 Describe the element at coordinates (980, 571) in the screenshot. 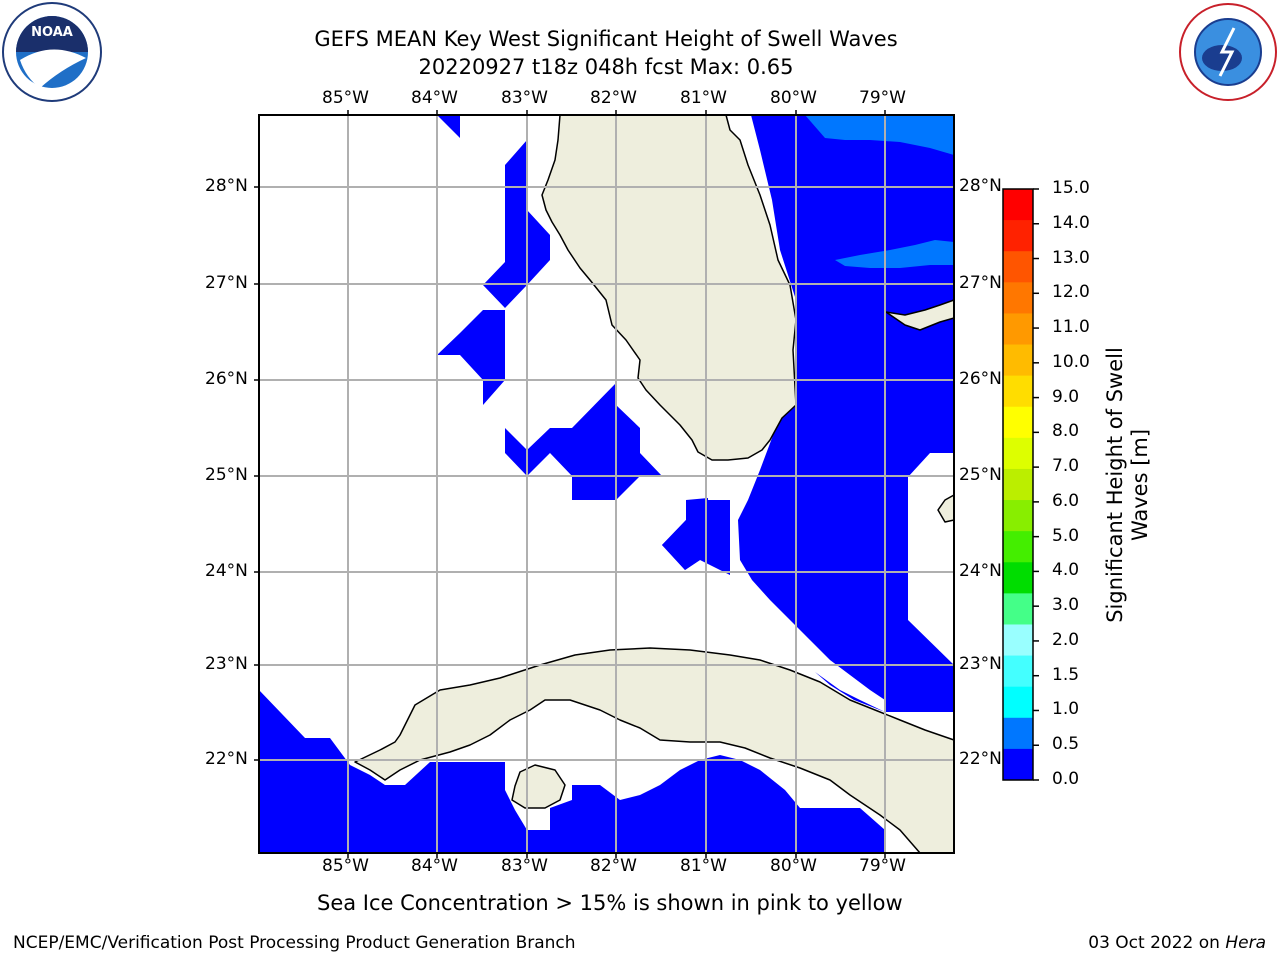

I see `lat-label-right: 24°N` at that location.